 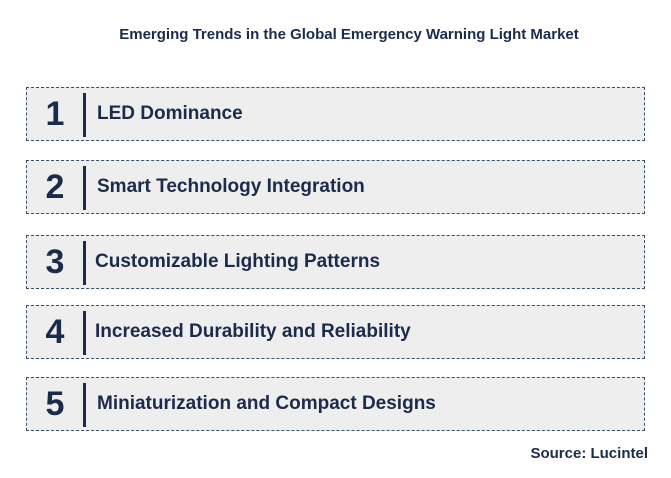 What do you see at coordinates (253, 331) in the screenshot?
I see `trend-label: Increased Durability and Reliability` at bounding box center [253, 331].